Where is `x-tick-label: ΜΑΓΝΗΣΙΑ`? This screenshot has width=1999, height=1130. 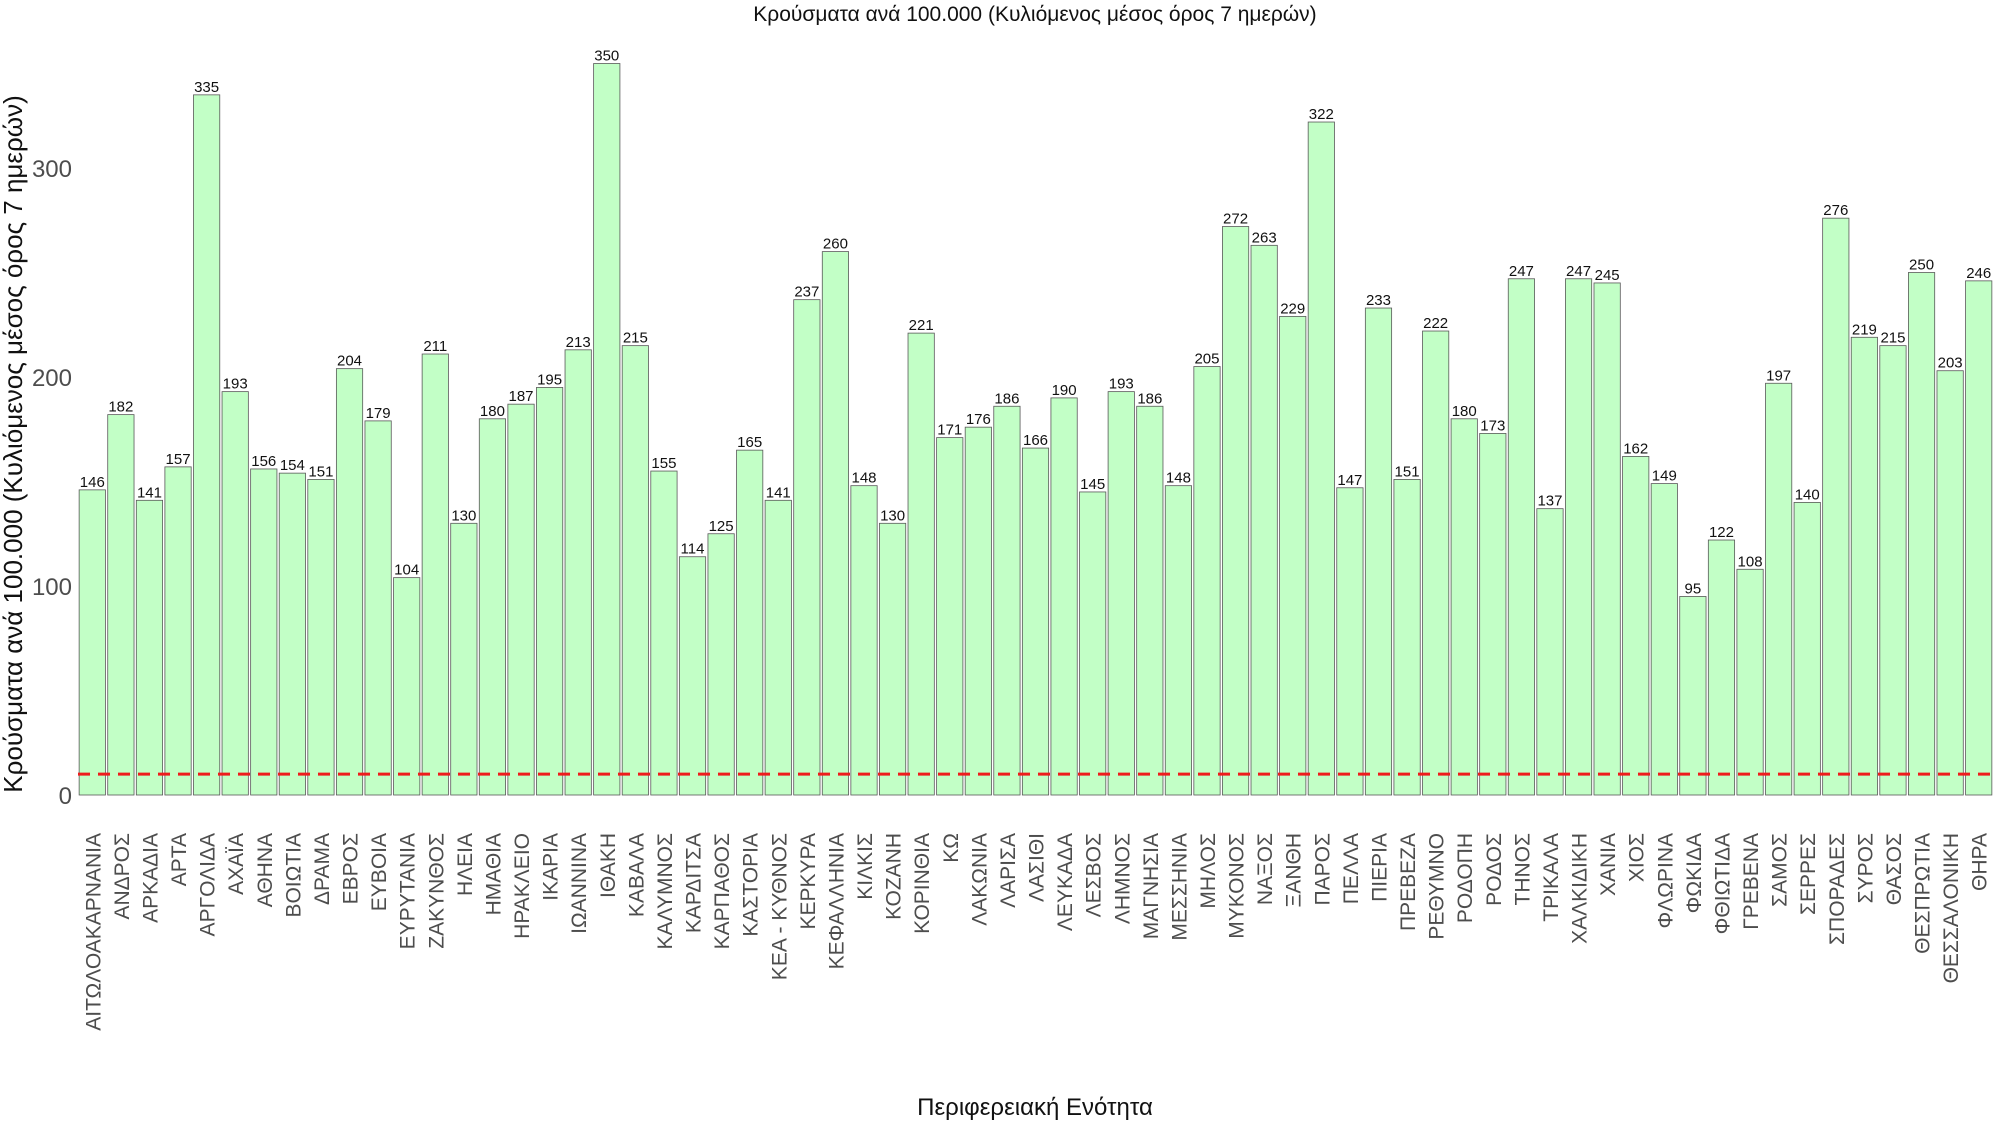 x-tick-label: ΜΑΓΝΗΣΙΑ is located at coordinates (1151, 886).